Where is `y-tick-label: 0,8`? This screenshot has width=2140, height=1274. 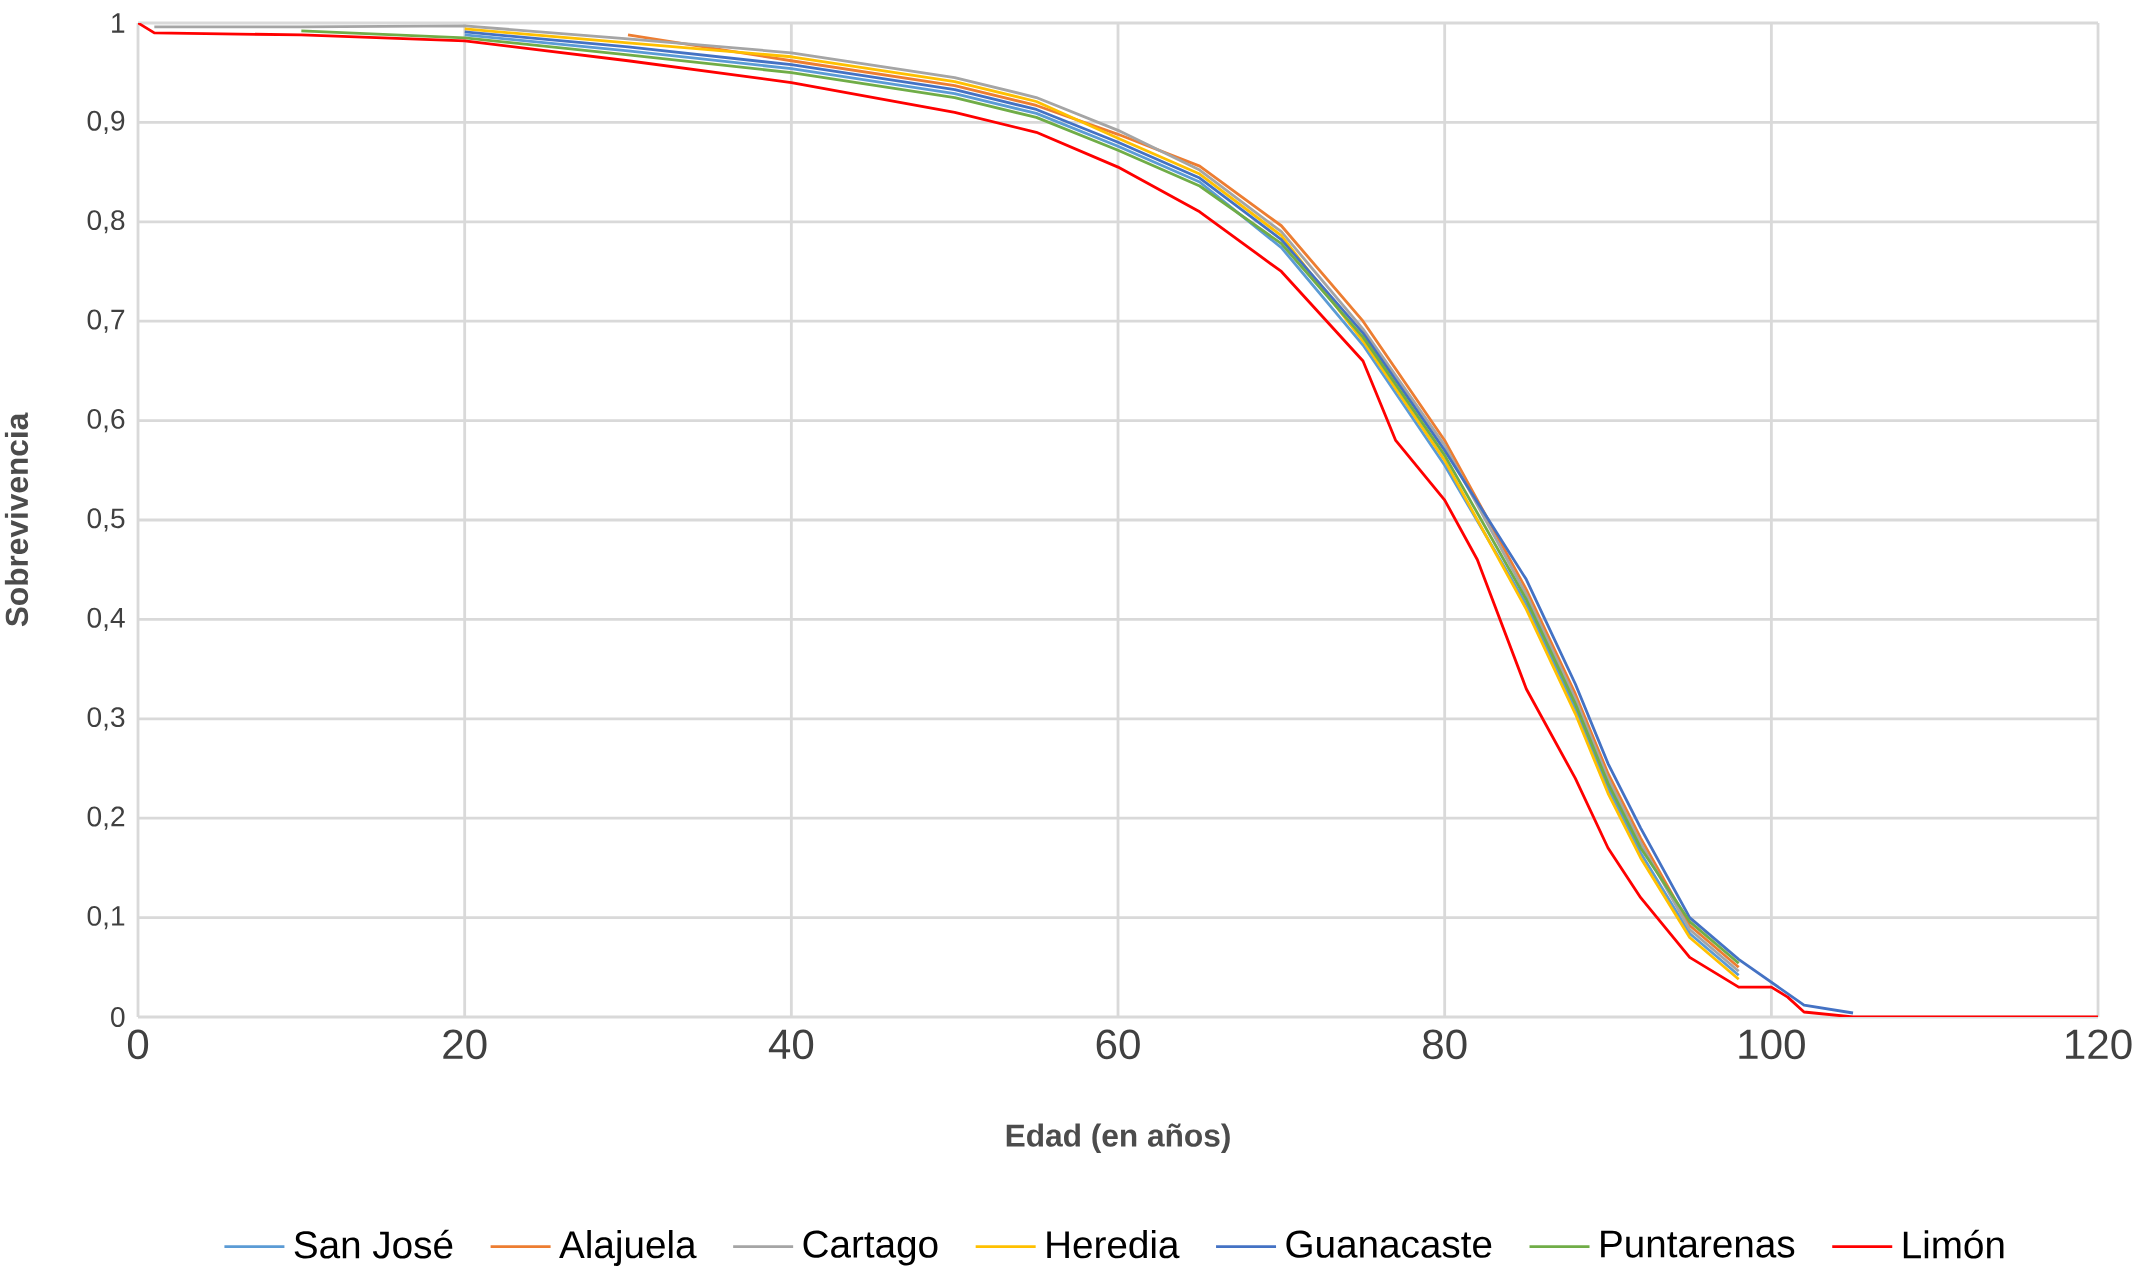 y-tick-label: 0,8 is located at coordinates (106, 222).